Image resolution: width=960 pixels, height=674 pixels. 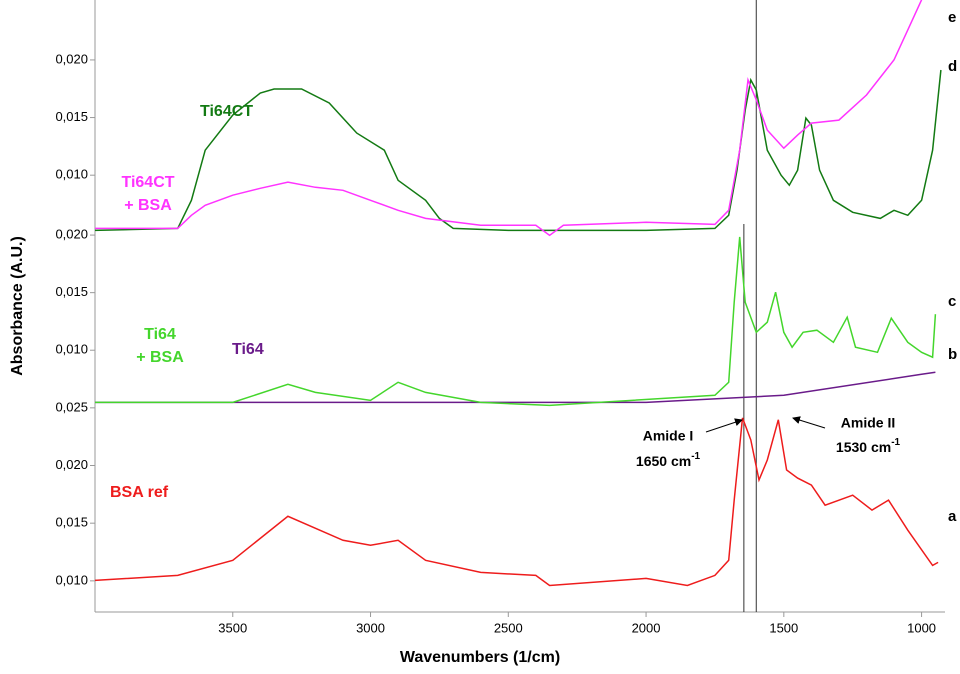 What do you see at coordinates (71, 406) in the screenshot?
I see `y-tick-label: 0,025` at bounding box center [71, 406].